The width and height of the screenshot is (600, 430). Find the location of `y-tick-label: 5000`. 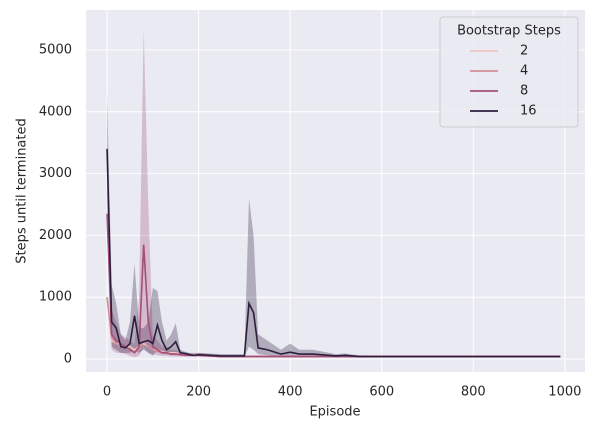

y-tick-label: 5000 is located at coordinates (55, 49).